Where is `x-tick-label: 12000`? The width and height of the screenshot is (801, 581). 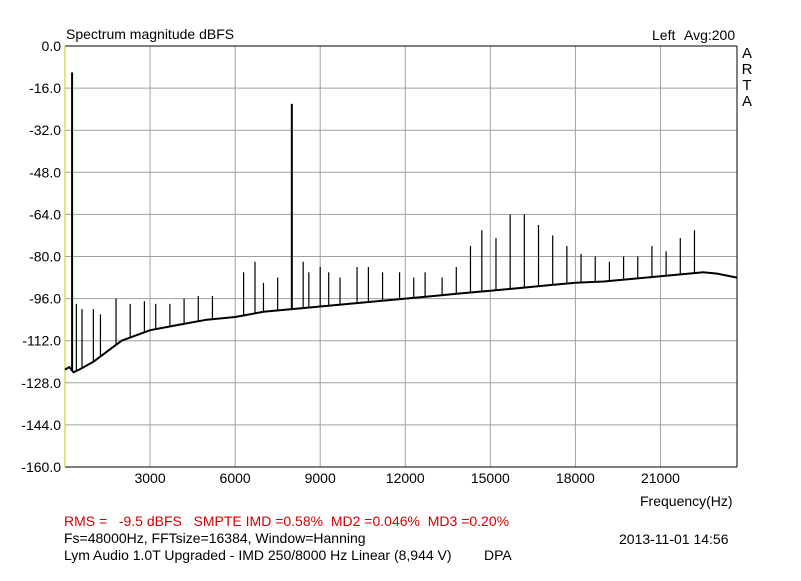
x-tick-label: 12000 is located at coordinates (405, 478).